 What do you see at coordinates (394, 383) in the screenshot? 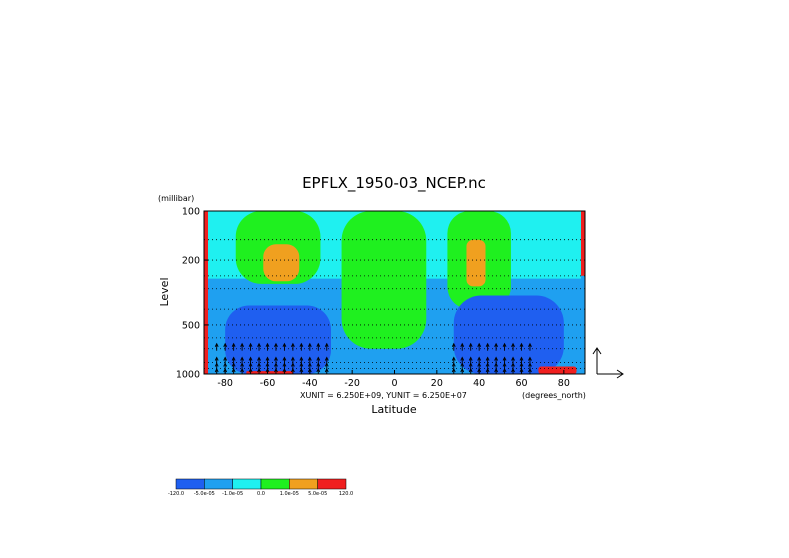
I see `x-tick-label: 0` at bounding box center [394, 383].